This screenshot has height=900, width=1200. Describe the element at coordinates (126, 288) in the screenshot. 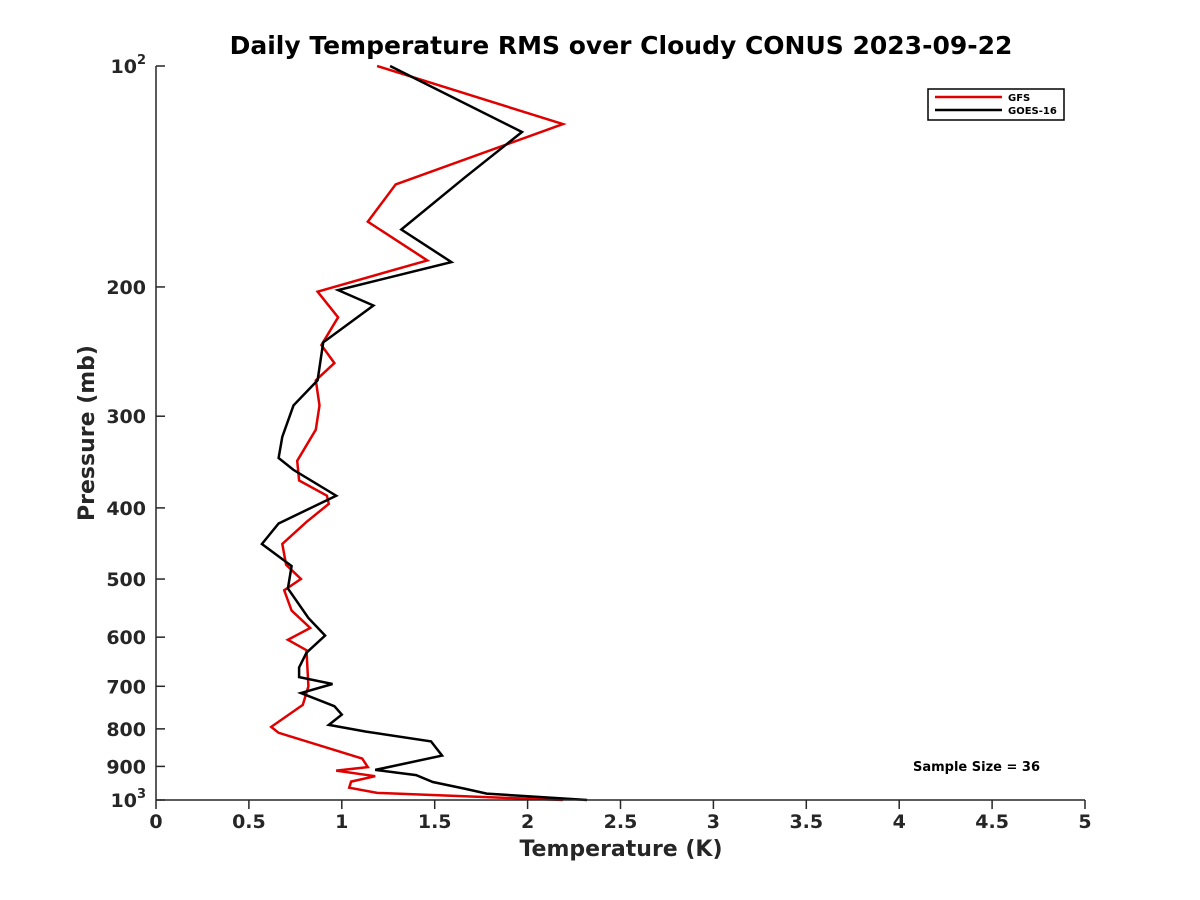

I see `y-tick-label: 200` at that location.